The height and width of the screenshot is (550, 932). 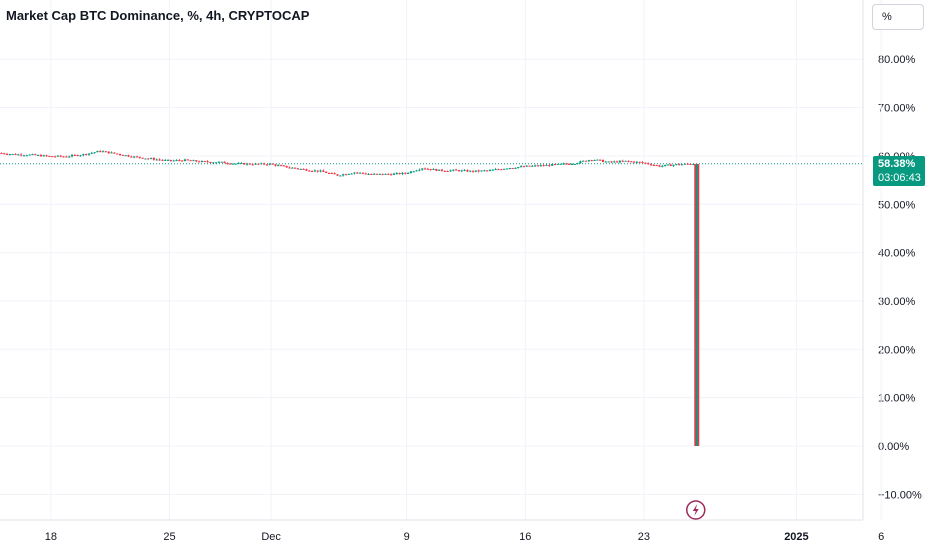 I want to click on unit-button: %, so click(x=898, y=17).